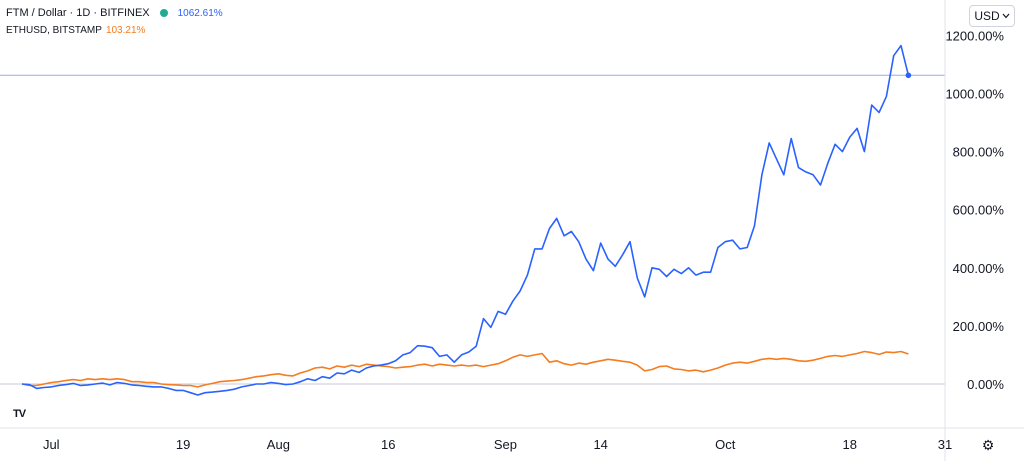  Describe the element at coordinates (987, 16) in the screenshot. I see `currency-label: USD` at that location.